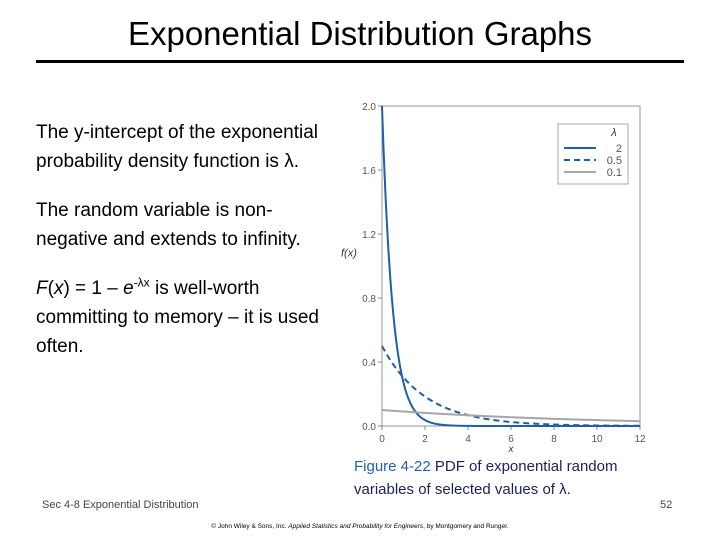 The width and height of the screenshot is (720, 540). What do you see at coordinates (93, 288) in the screenshot?
I see `bullet-3-mid: ) = 1 –` at bounding box center [93, 288].